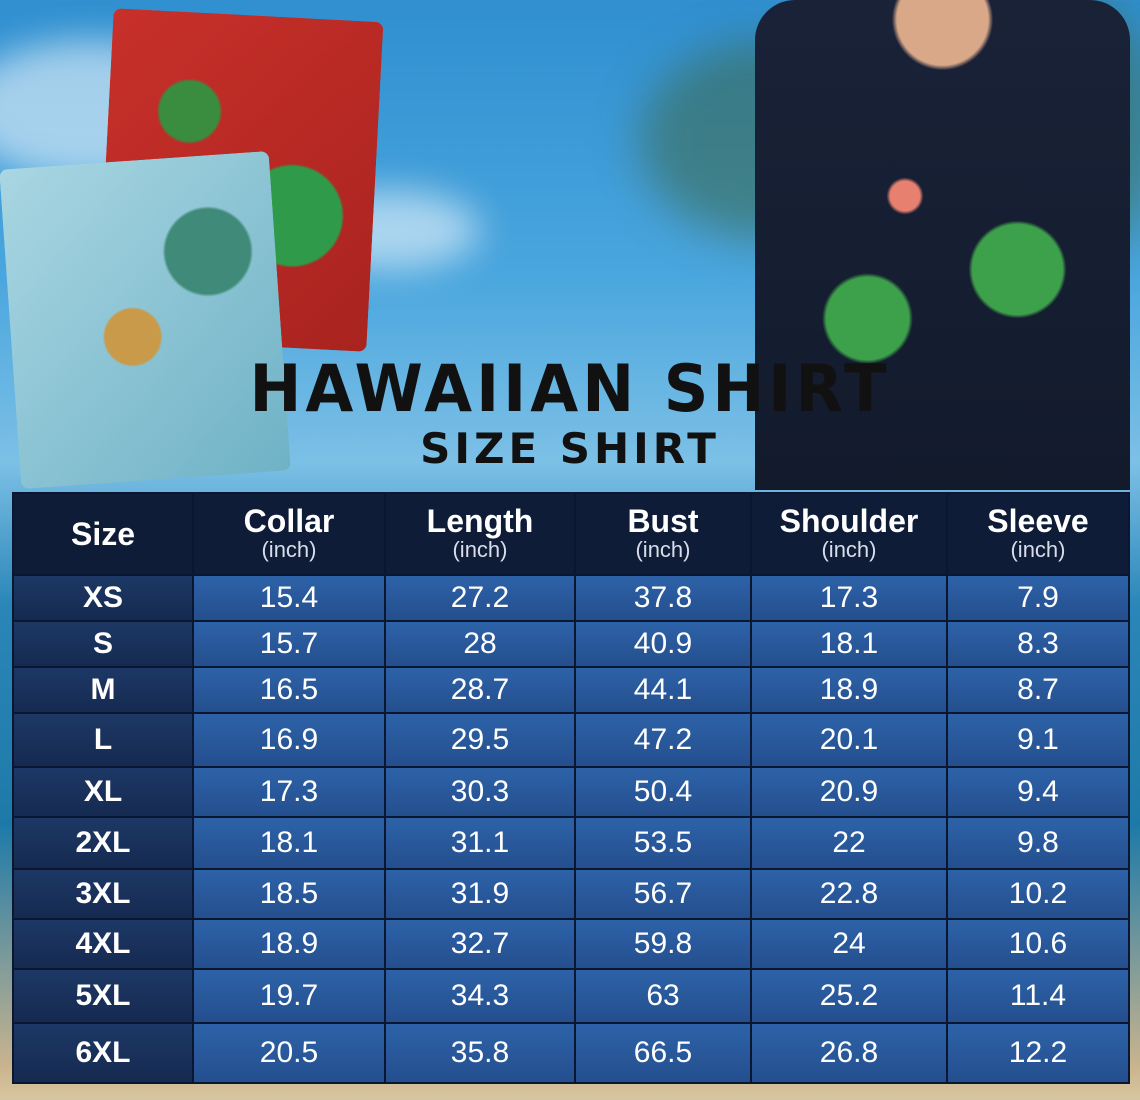  What do you see at coordinates (103, 598) in the screenshot?
I see `size-cell: XS` at bounding box center [103, 598].